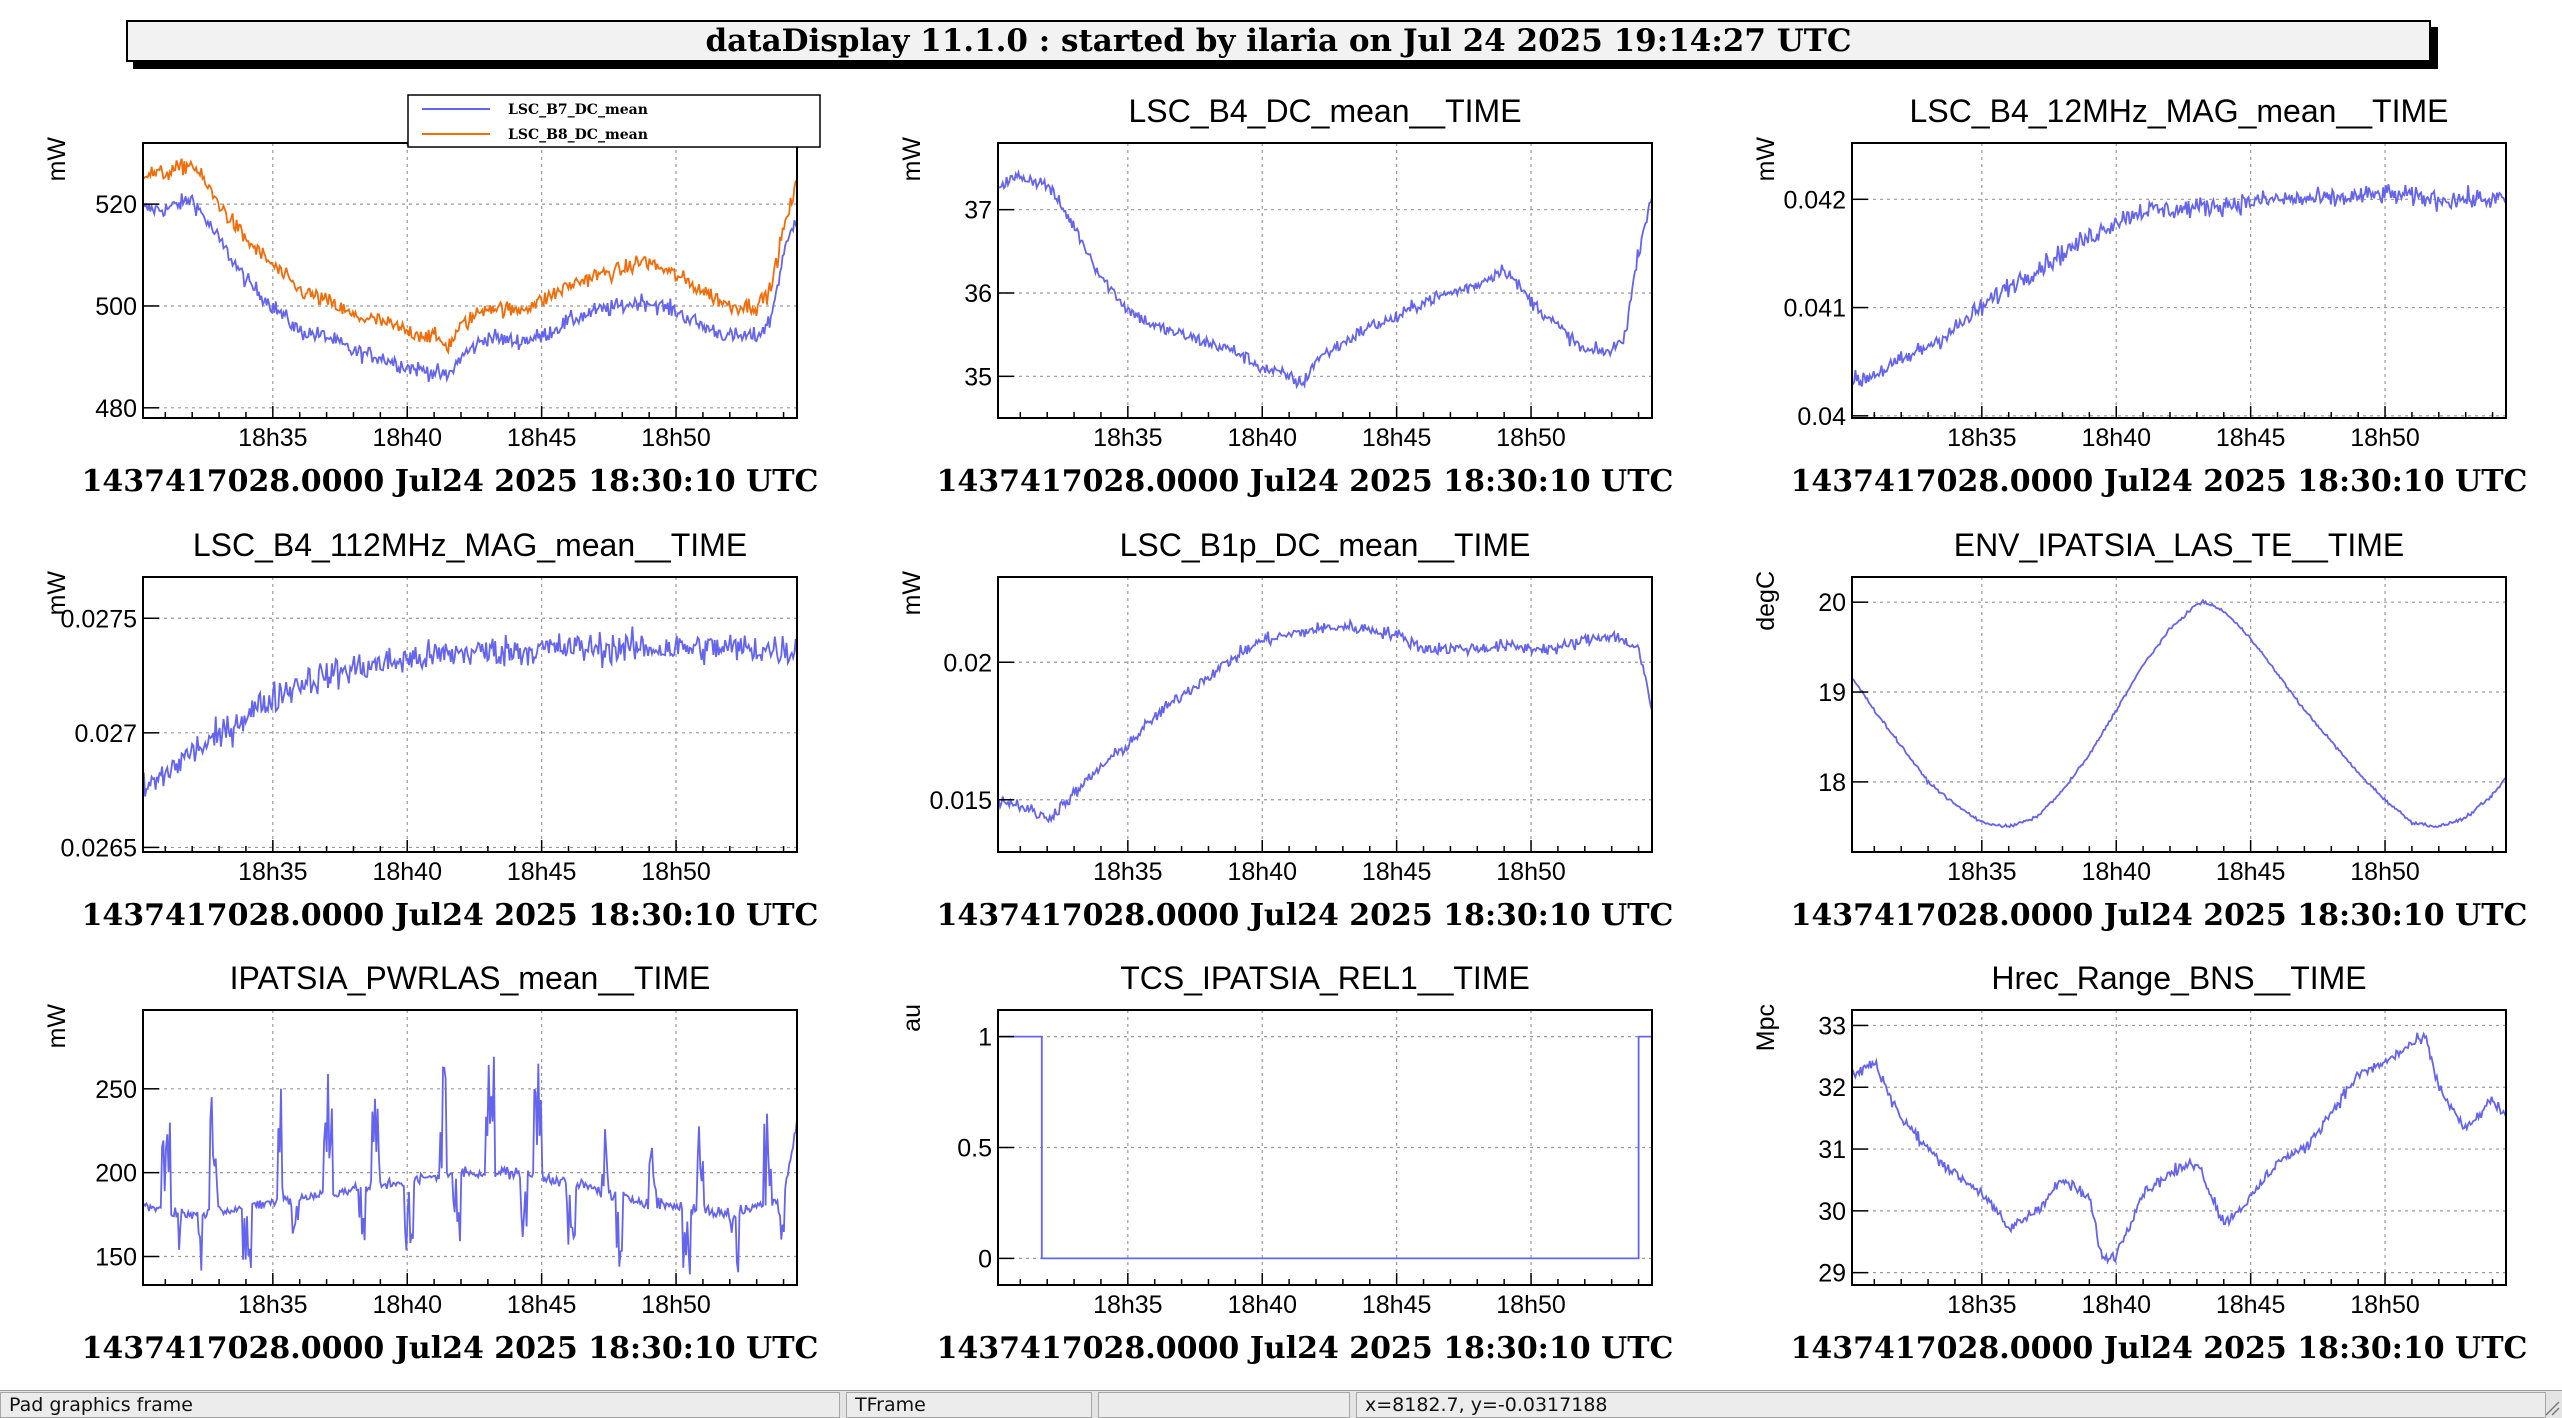  Describe the element at coordinates (969, 1405) in the screenshot. I see `status-class: TFrame` at that location.